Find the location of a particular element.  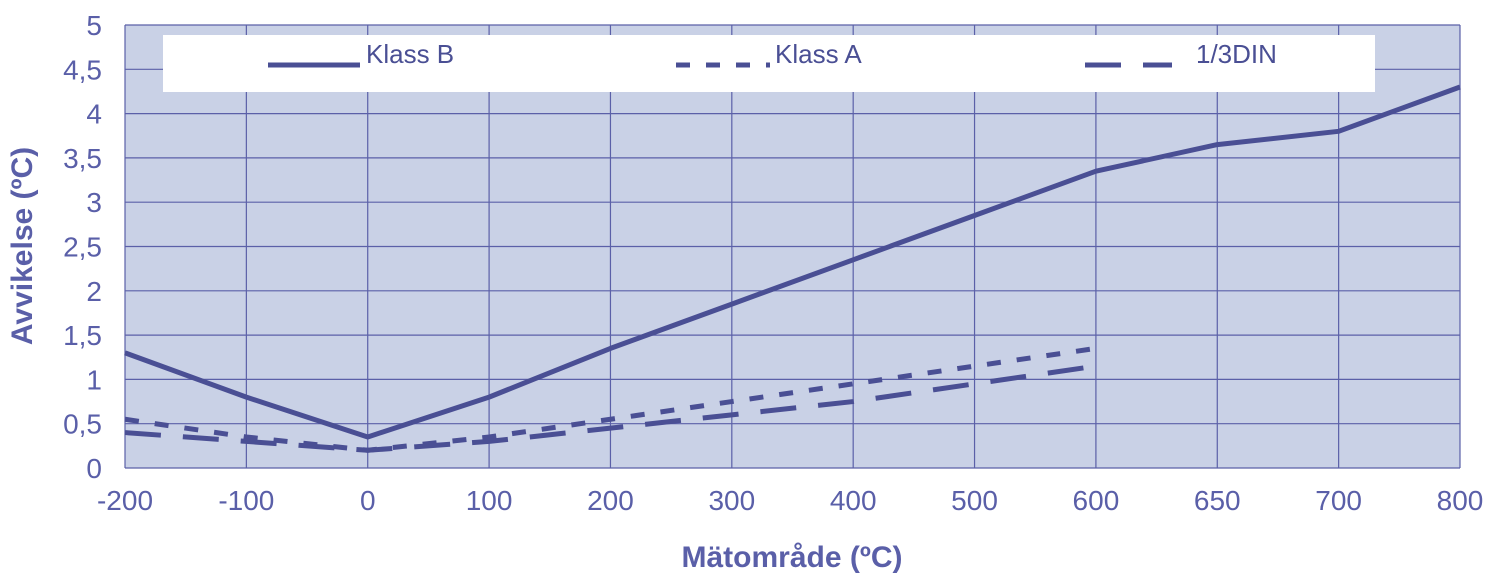

x-tick-label: 650 is located at coordinates (1217, 500).